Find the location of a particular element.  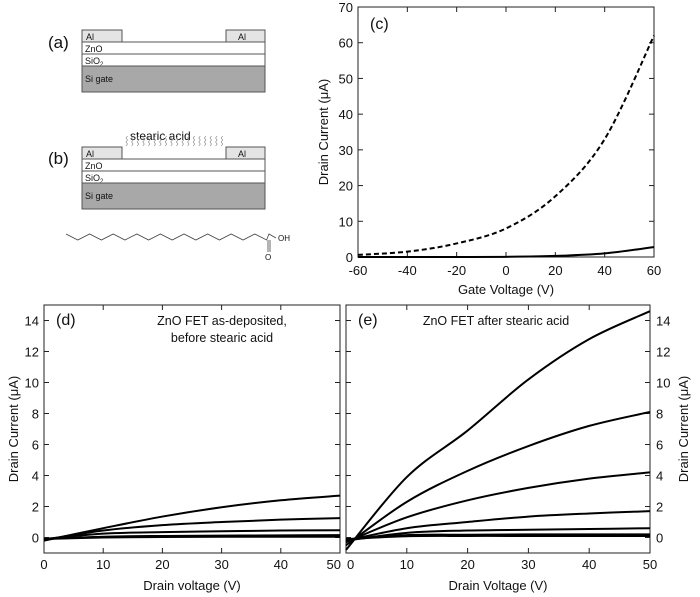

x-tick-label: -20 is located at coordinates (456, 270).